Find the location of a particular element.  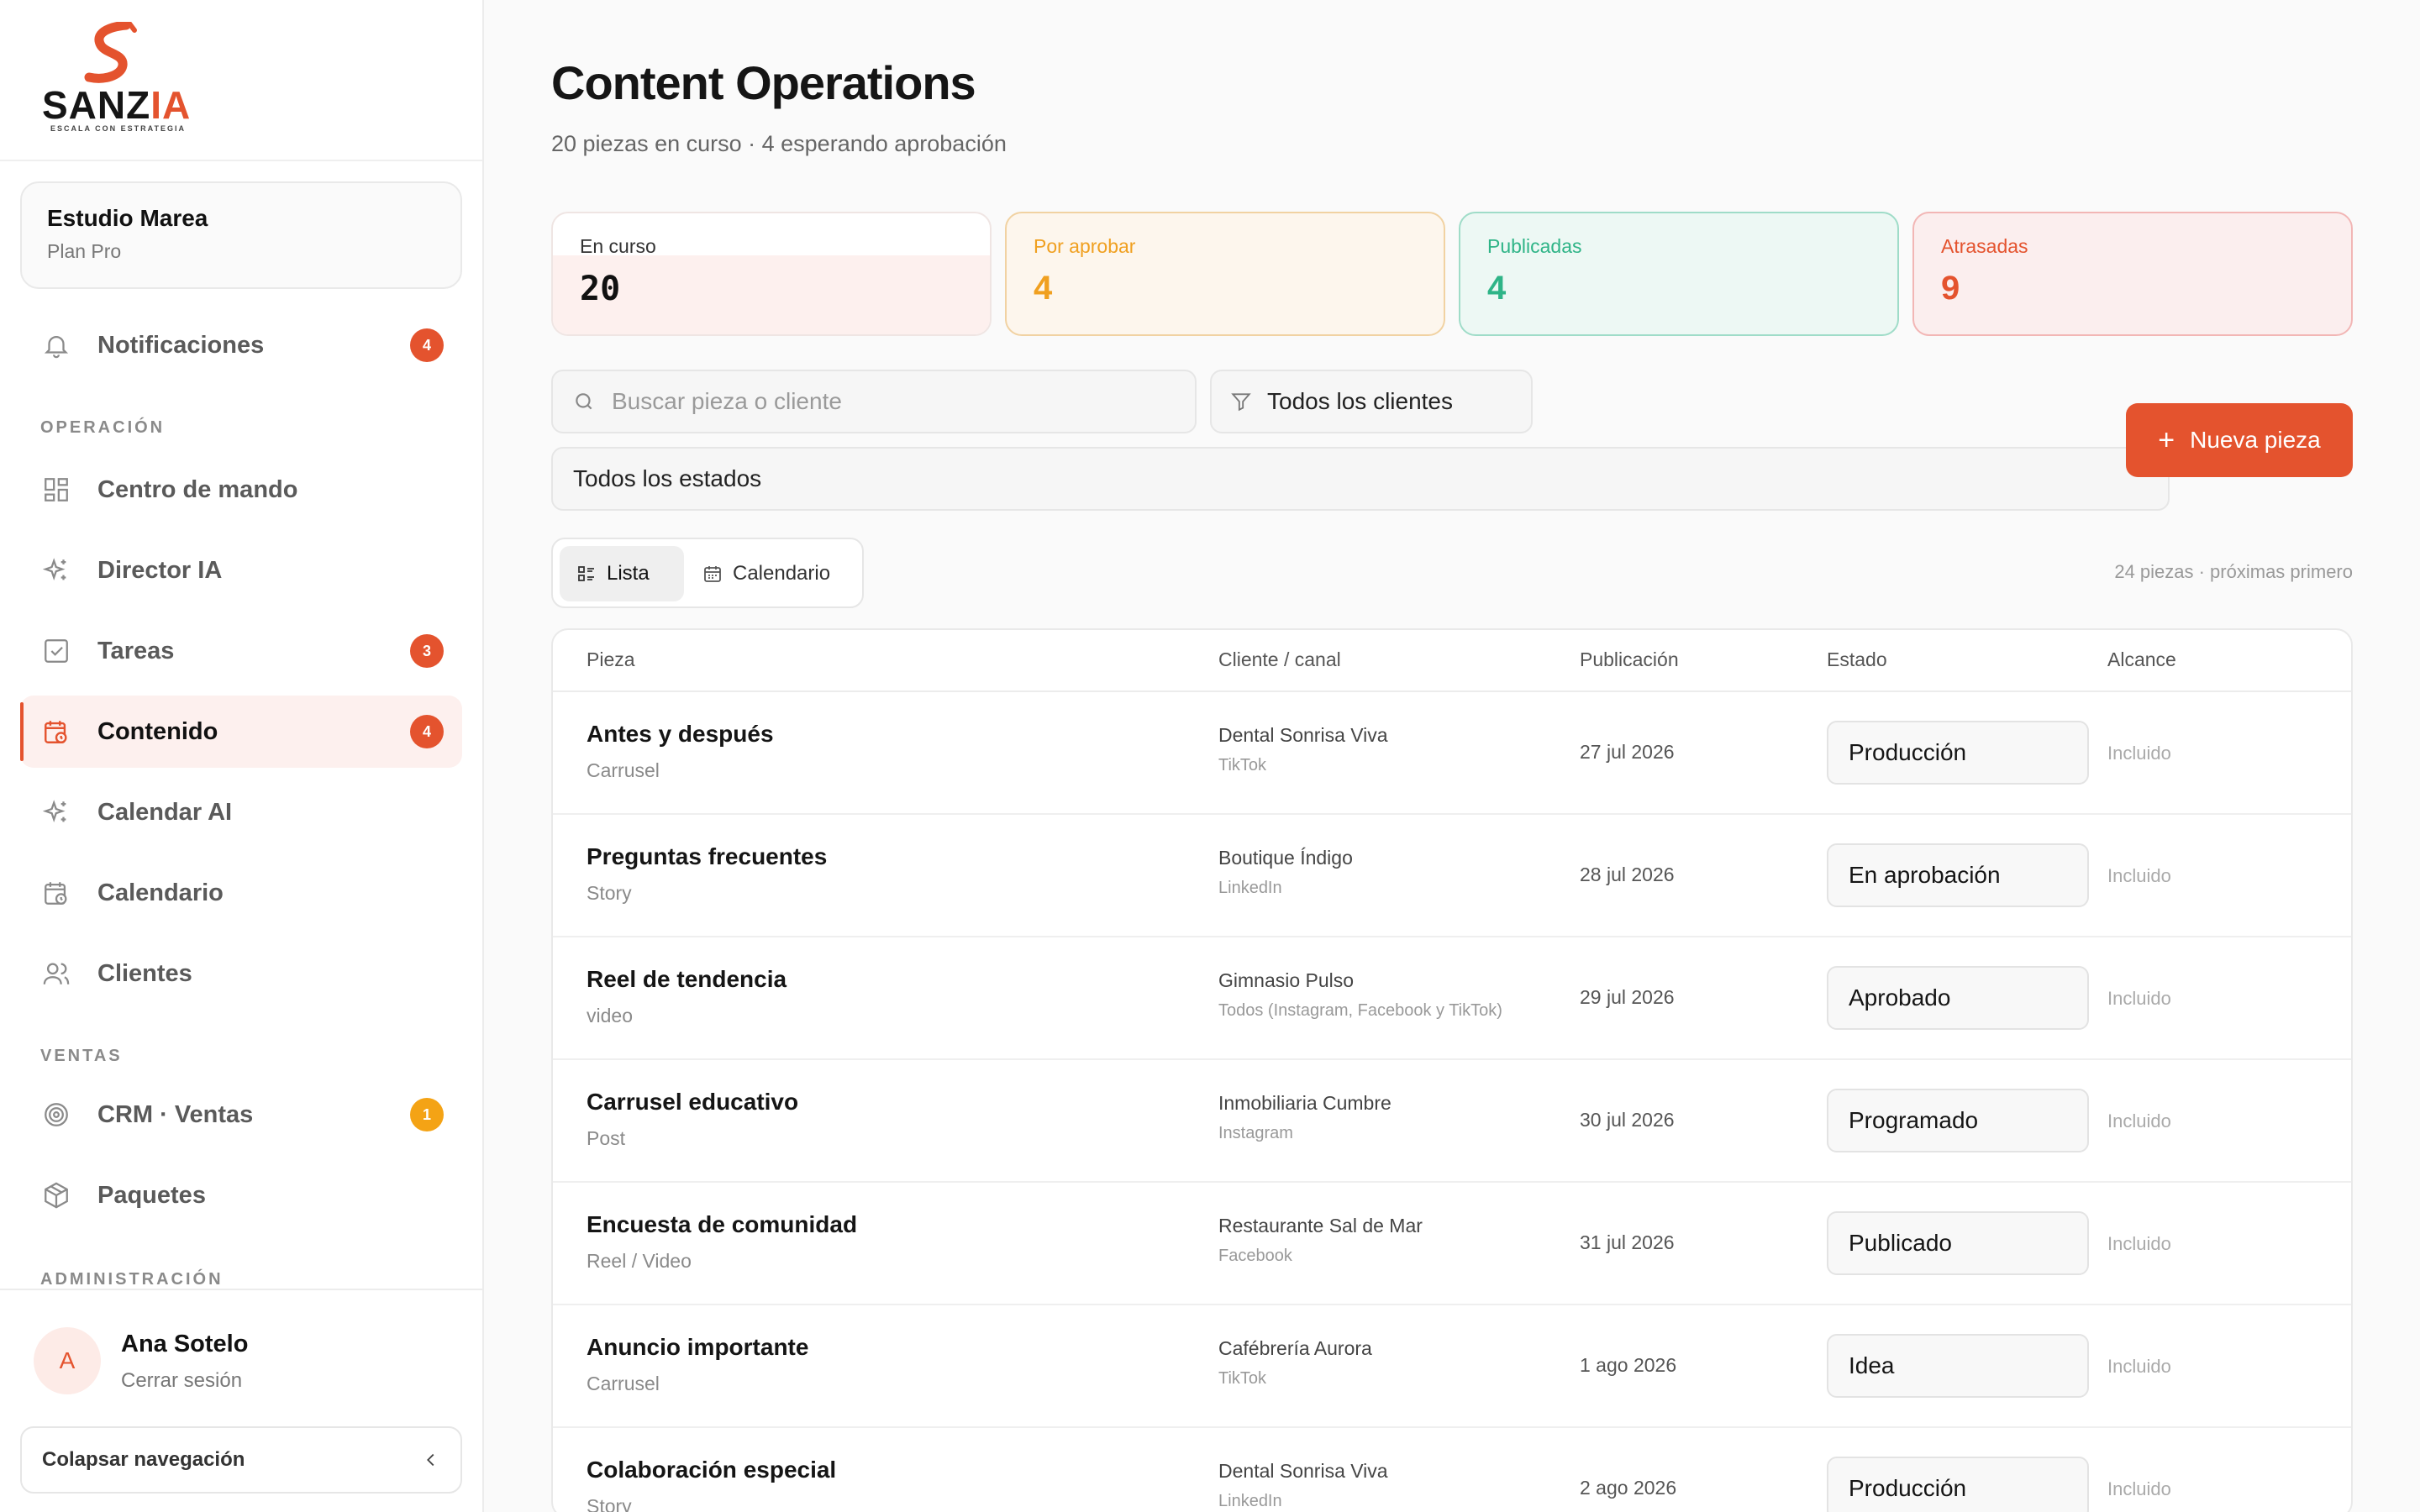

sidebar-item-label: Contenido is located at coordinates (157, 731).